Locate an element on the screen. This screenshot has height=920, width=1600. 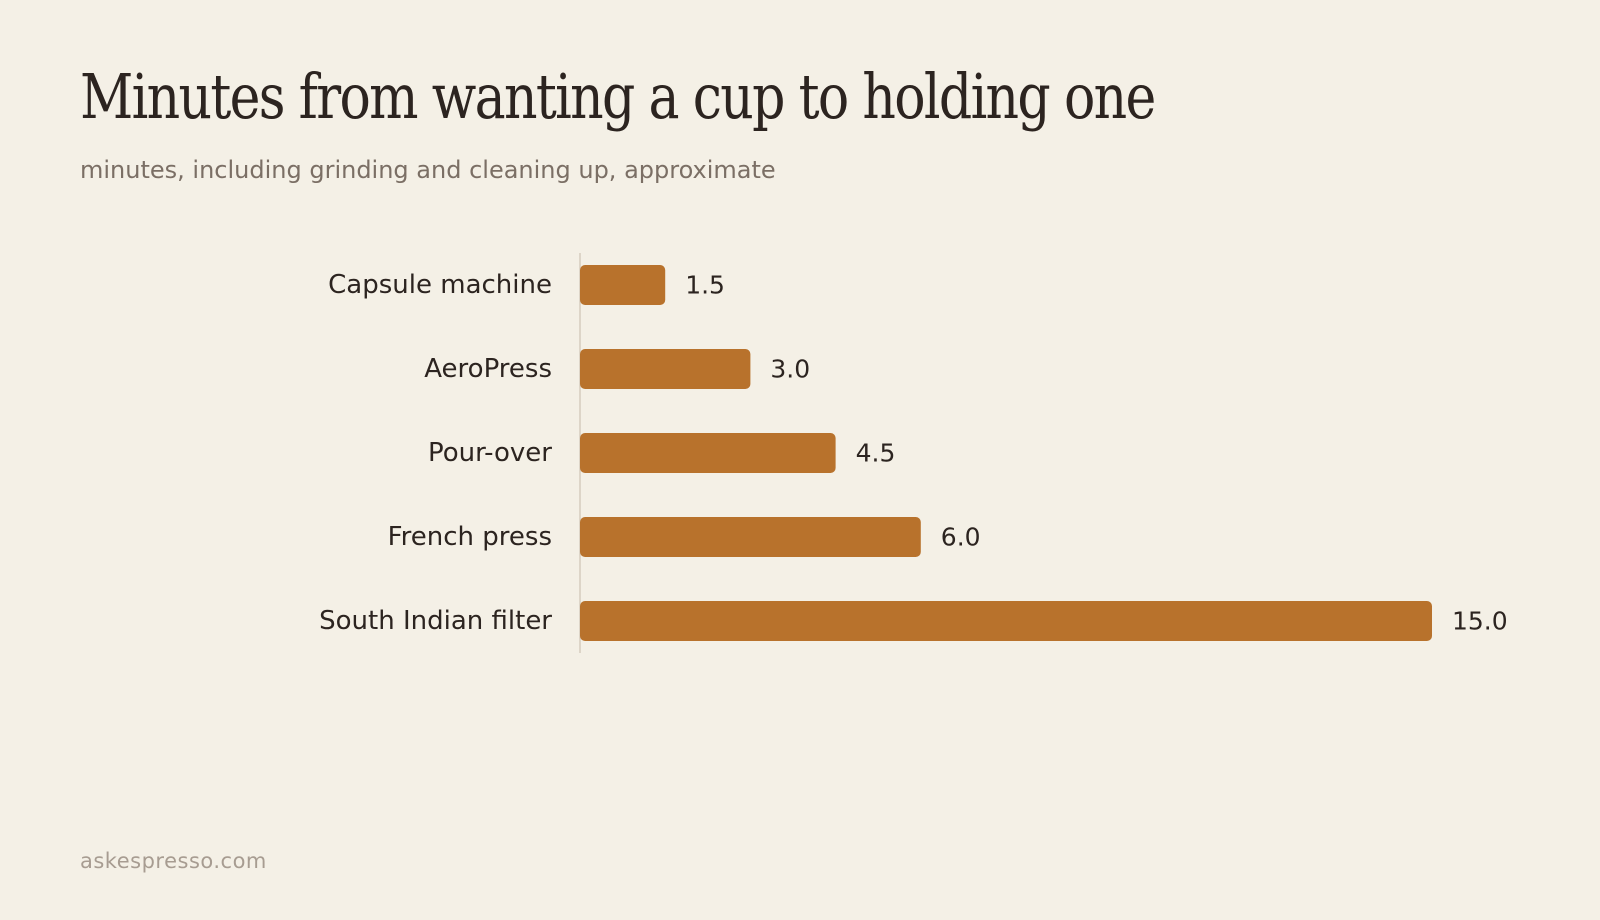
value-label: 6.0 is located at coordinates (961, 537).